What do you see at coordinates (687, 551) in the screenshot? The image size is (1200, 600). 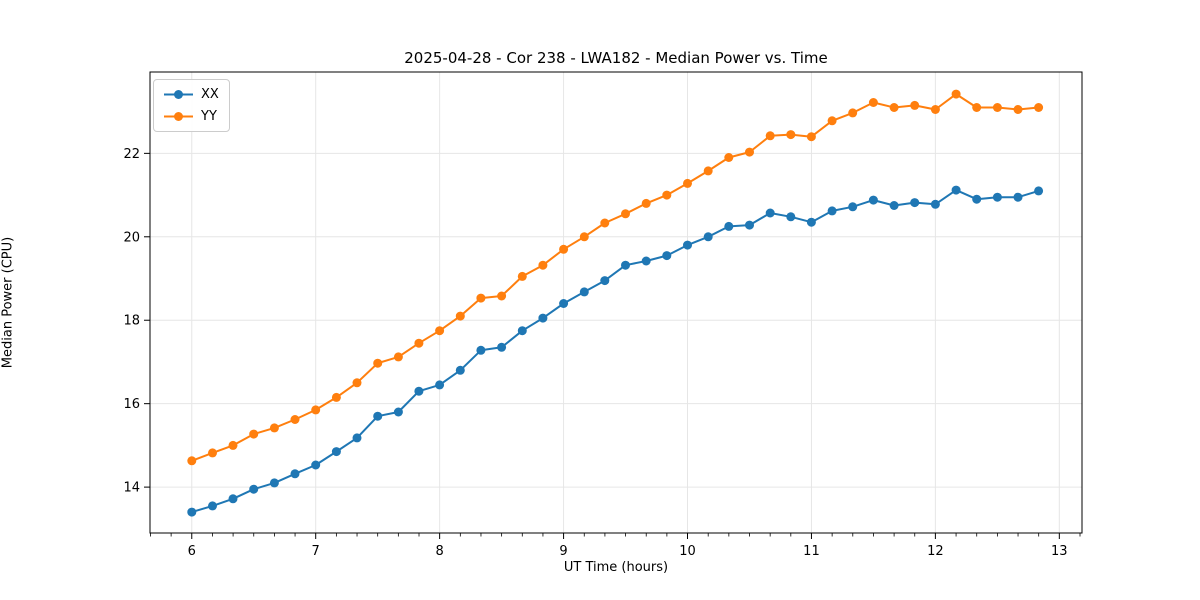 I see `x-tick-label: 10` at bounding box center [687, 551].